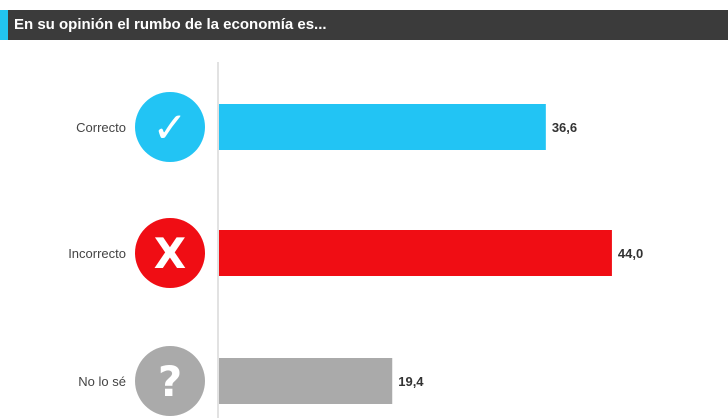 The height and width of the screenshot is (418, 728). Describe the element at coordinates (564, 127) in the screenshot. I see `value-label-correcto: 36,6` at that location.